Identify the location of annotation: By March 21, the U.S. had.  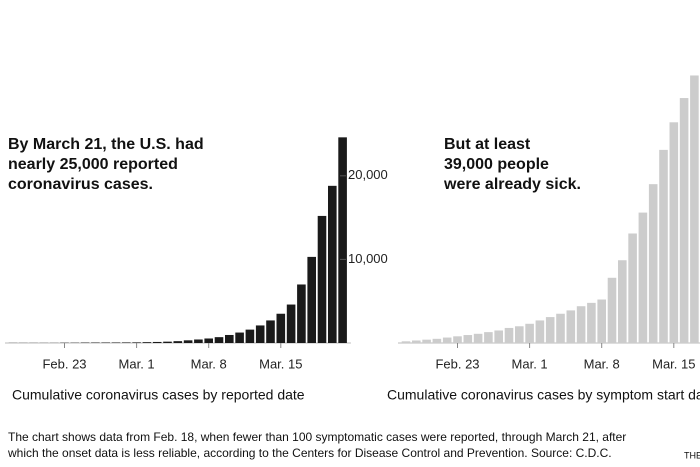
(106, 144).